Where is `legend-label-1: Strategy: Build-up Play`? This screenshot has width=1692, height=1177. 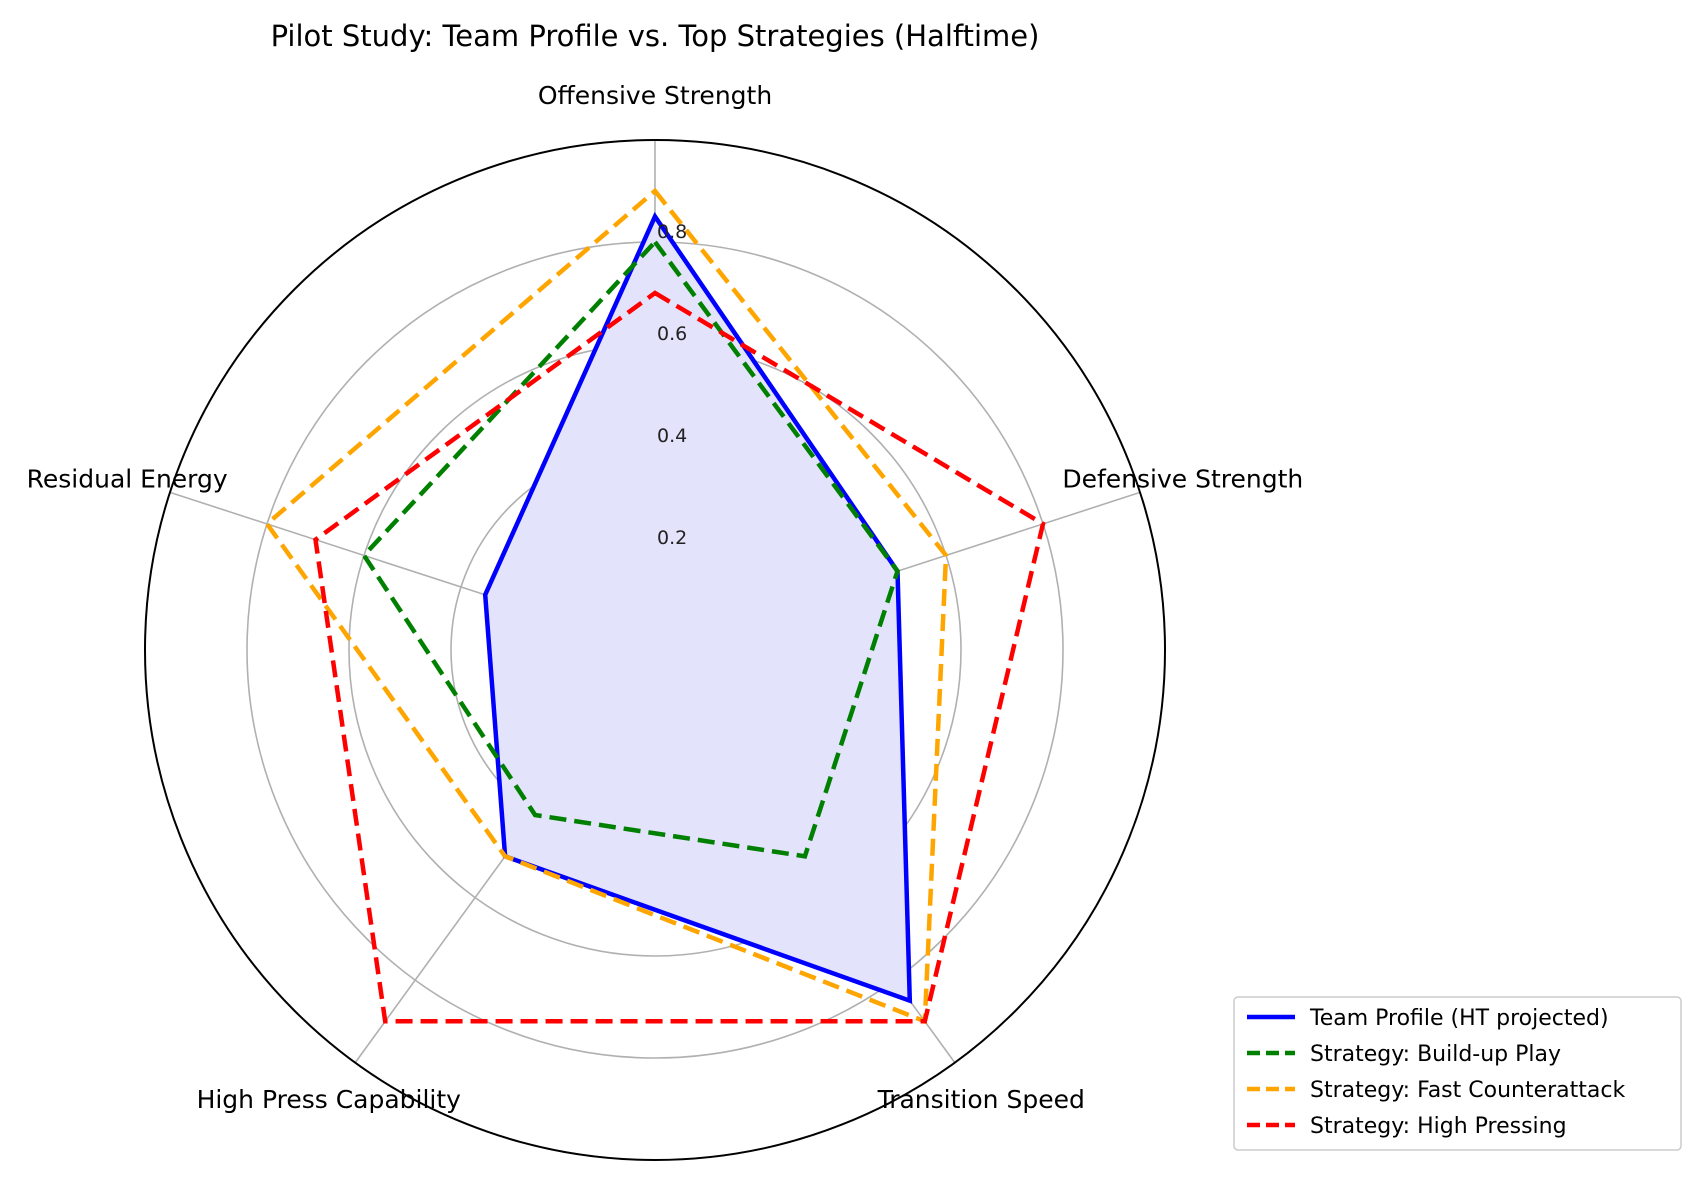
legend-label-1: Strategy: Build-up Play is located at coordinates (1435, 1054).